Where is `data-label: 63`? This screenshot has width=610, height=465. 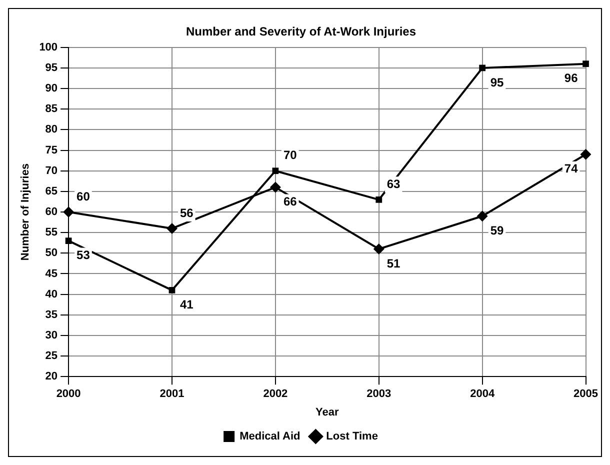 data-label: 63 is located at coordinates (393, 183).